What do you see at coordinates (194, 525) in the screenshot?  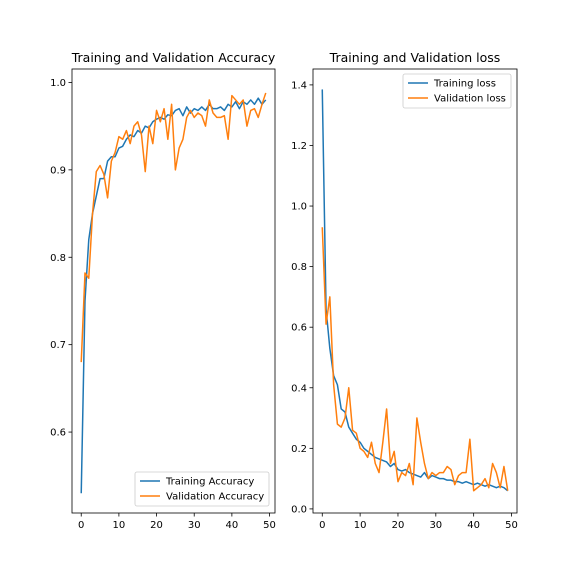 I see `accuracy-x-tick-label-30: 30` at bounding box center [194, 525].